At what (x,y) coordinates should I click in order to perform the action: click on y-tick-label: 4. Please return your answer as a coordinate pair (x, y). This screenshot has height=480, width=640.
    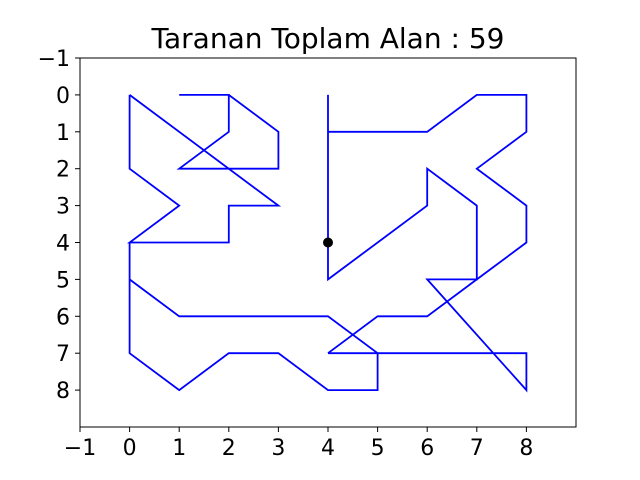
    Looking at the image, I should click on (63, 244).